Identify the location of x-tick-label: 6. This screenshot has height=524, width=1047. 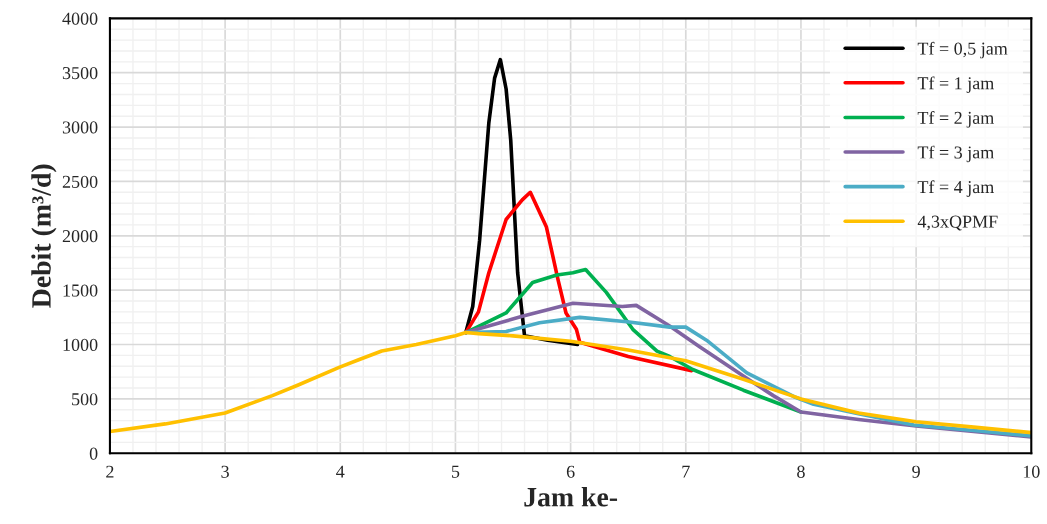
(570, 471).